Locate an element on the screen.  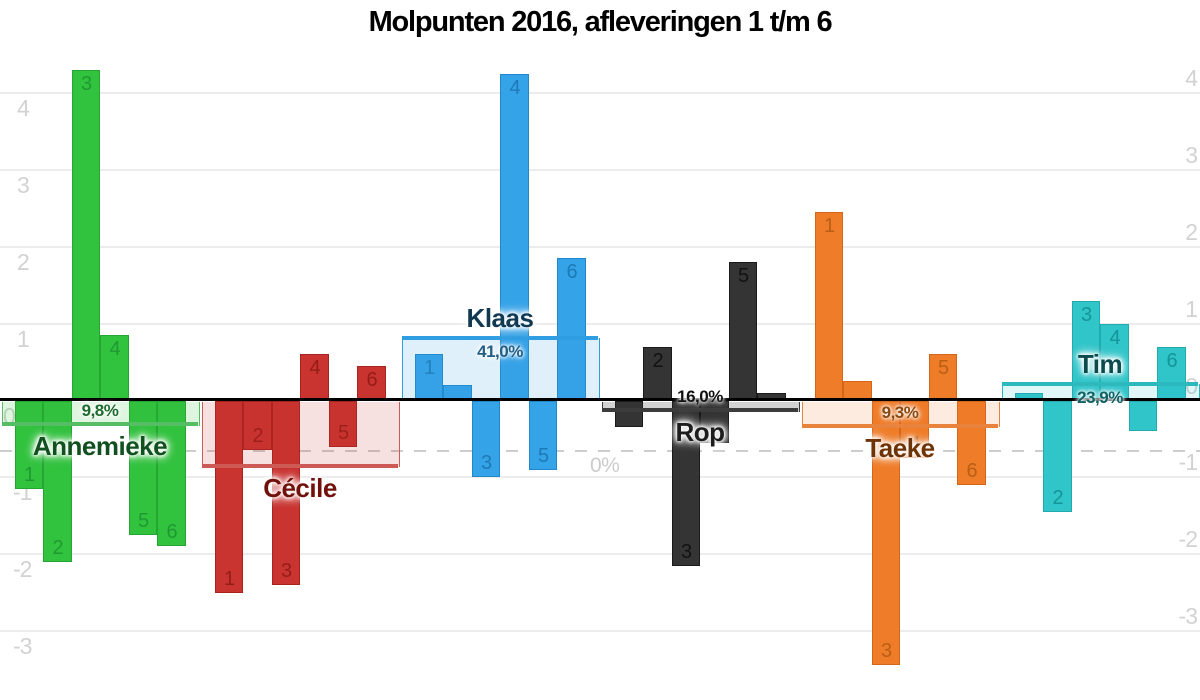
axis-tick-right: 3 is located at coordinates (1191, 155).